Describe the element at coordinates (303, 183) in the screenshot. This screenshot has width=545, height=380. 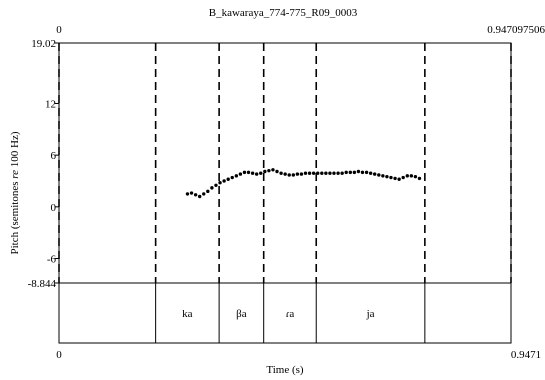
I see `pitch-point-layer` at that location.